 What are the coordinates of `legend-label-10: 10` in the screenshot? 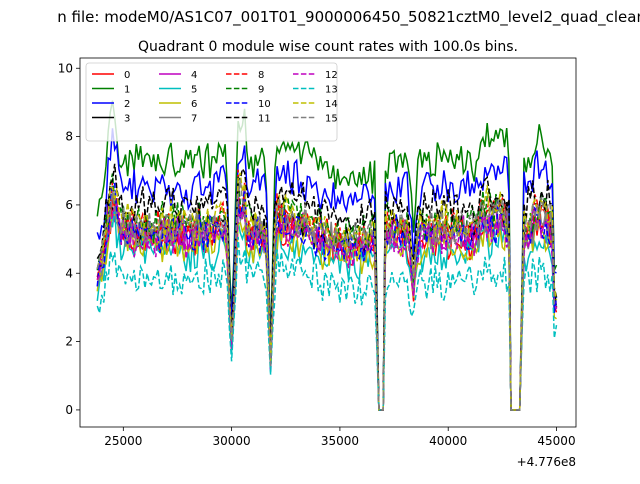 It's located at (264, 104).